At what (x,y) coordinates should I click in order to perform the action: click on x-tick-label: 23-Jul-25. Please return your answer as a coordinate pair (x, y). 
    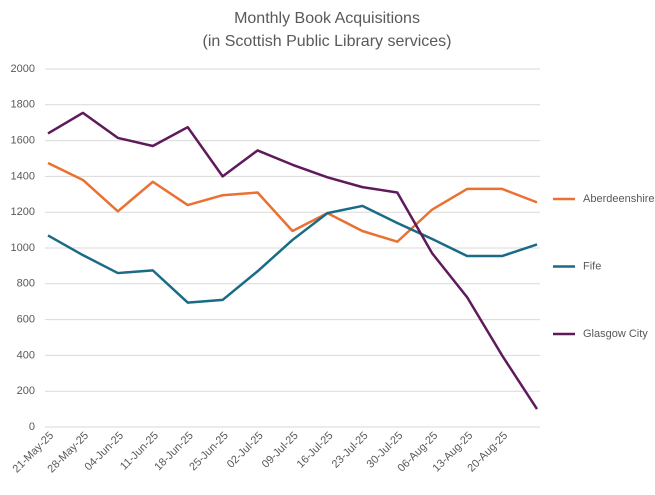
    Looking at the image, I should click on (350, 450).